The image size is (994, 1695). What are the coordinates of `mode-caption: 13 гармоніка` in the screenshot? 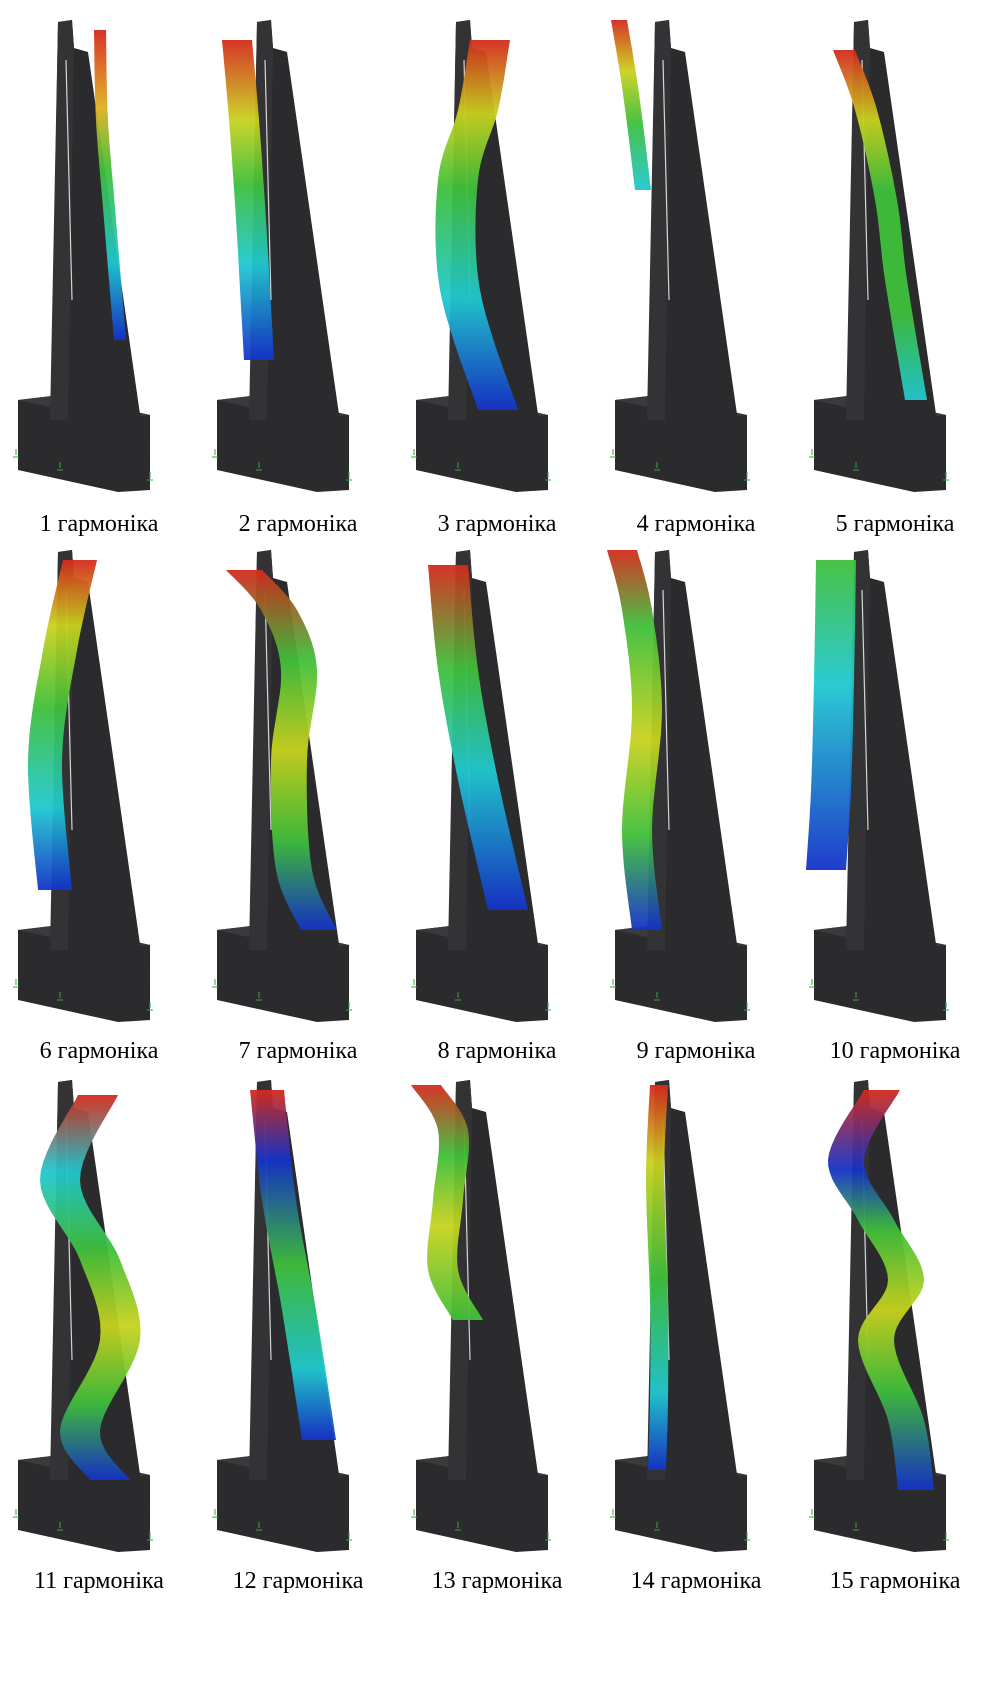 It's located at (497, 1581).